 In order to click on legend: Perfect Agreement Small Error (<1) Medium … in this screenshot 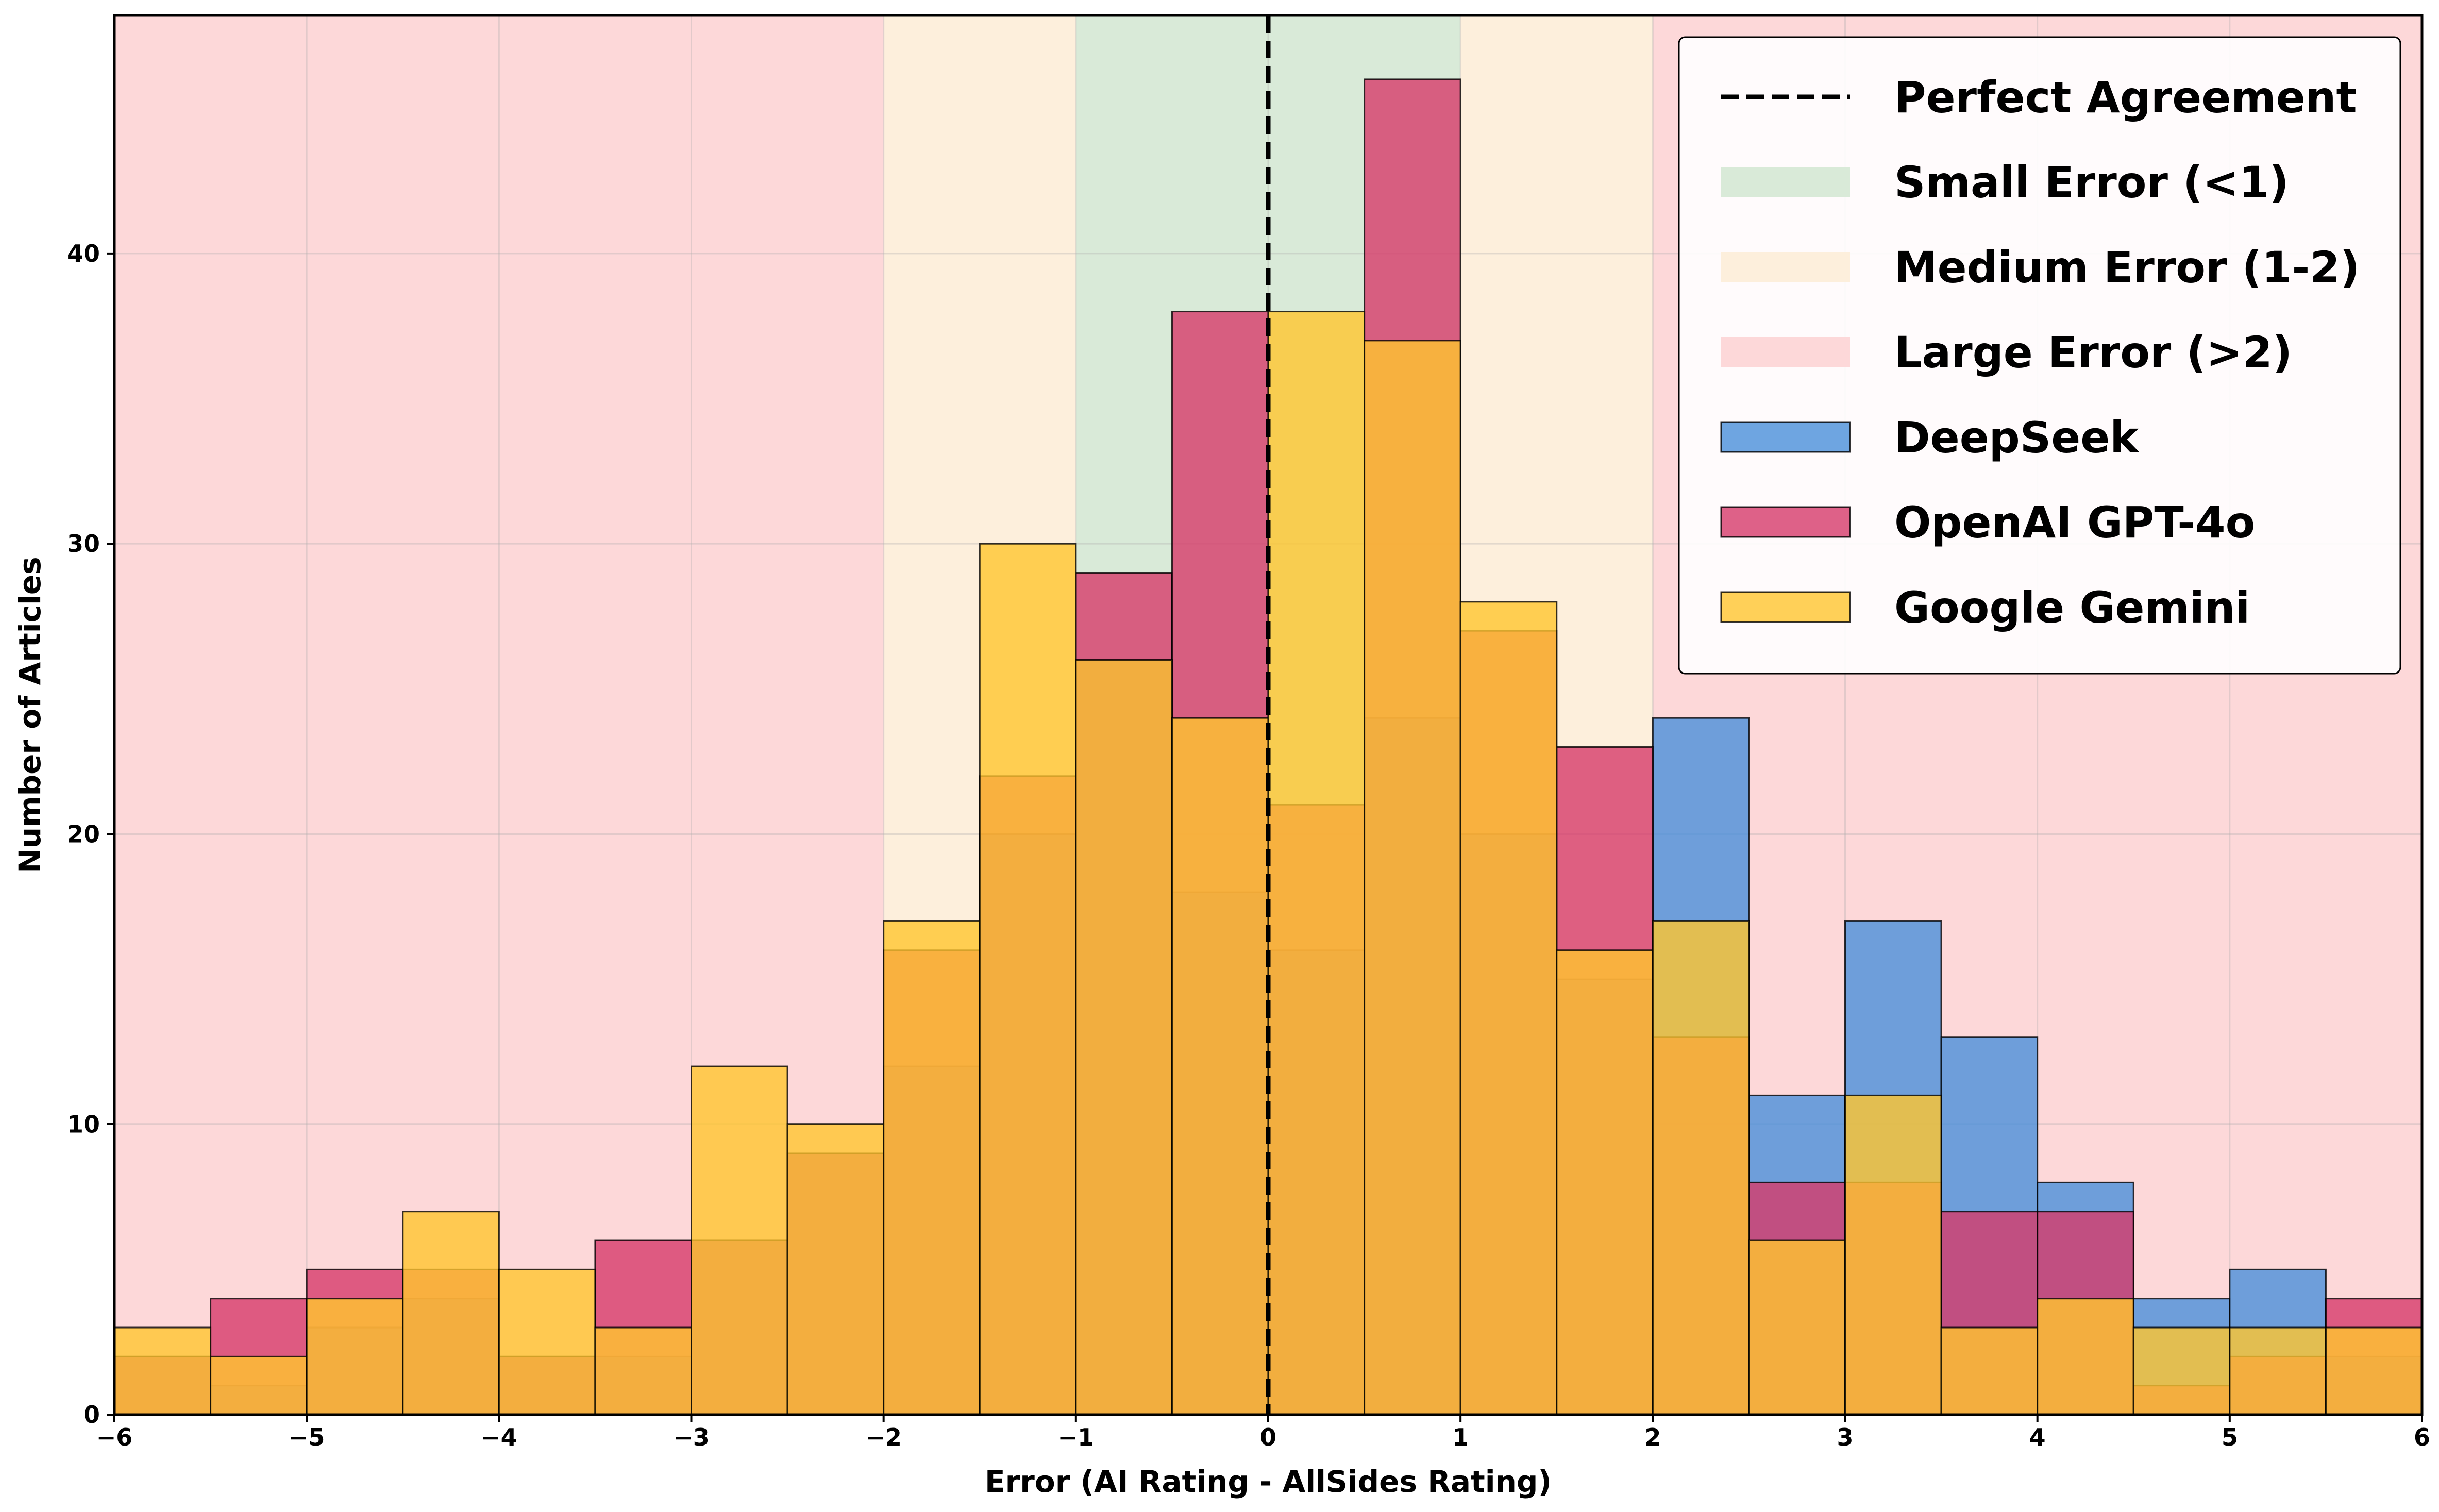, I will do `click(2039, 355)`.